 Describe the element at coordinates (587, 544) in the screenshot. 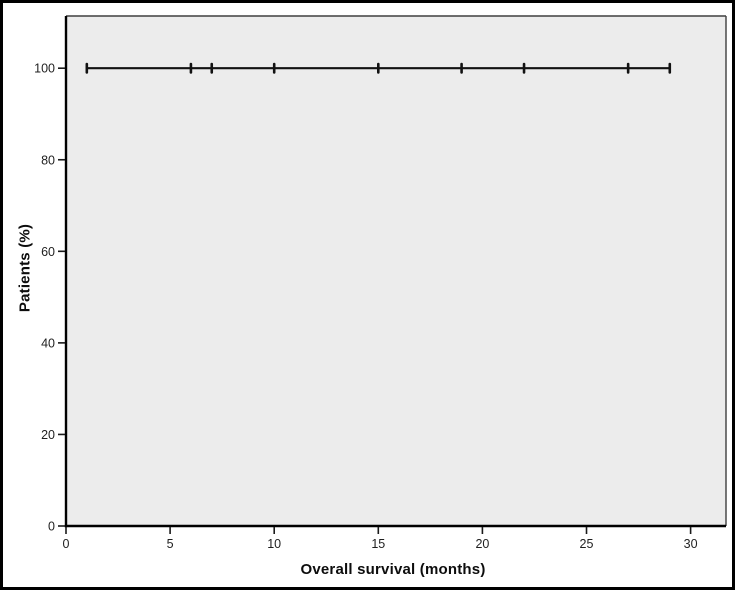

I see `x-tick-label: 25` at that location.